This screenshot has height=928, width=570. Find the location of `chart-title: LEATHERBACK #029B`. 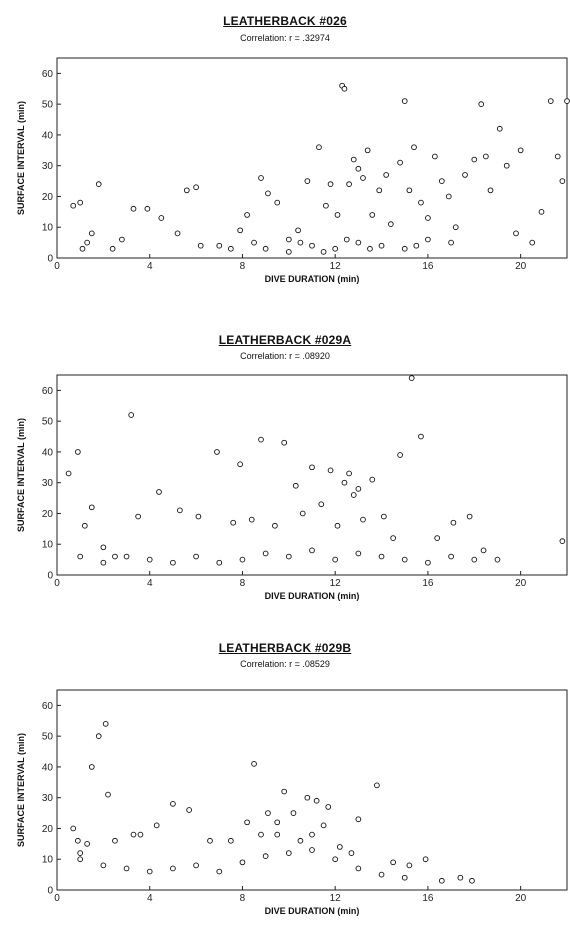

chart-title: LEATHERBACK #029B is located at coordinates (285, 648).